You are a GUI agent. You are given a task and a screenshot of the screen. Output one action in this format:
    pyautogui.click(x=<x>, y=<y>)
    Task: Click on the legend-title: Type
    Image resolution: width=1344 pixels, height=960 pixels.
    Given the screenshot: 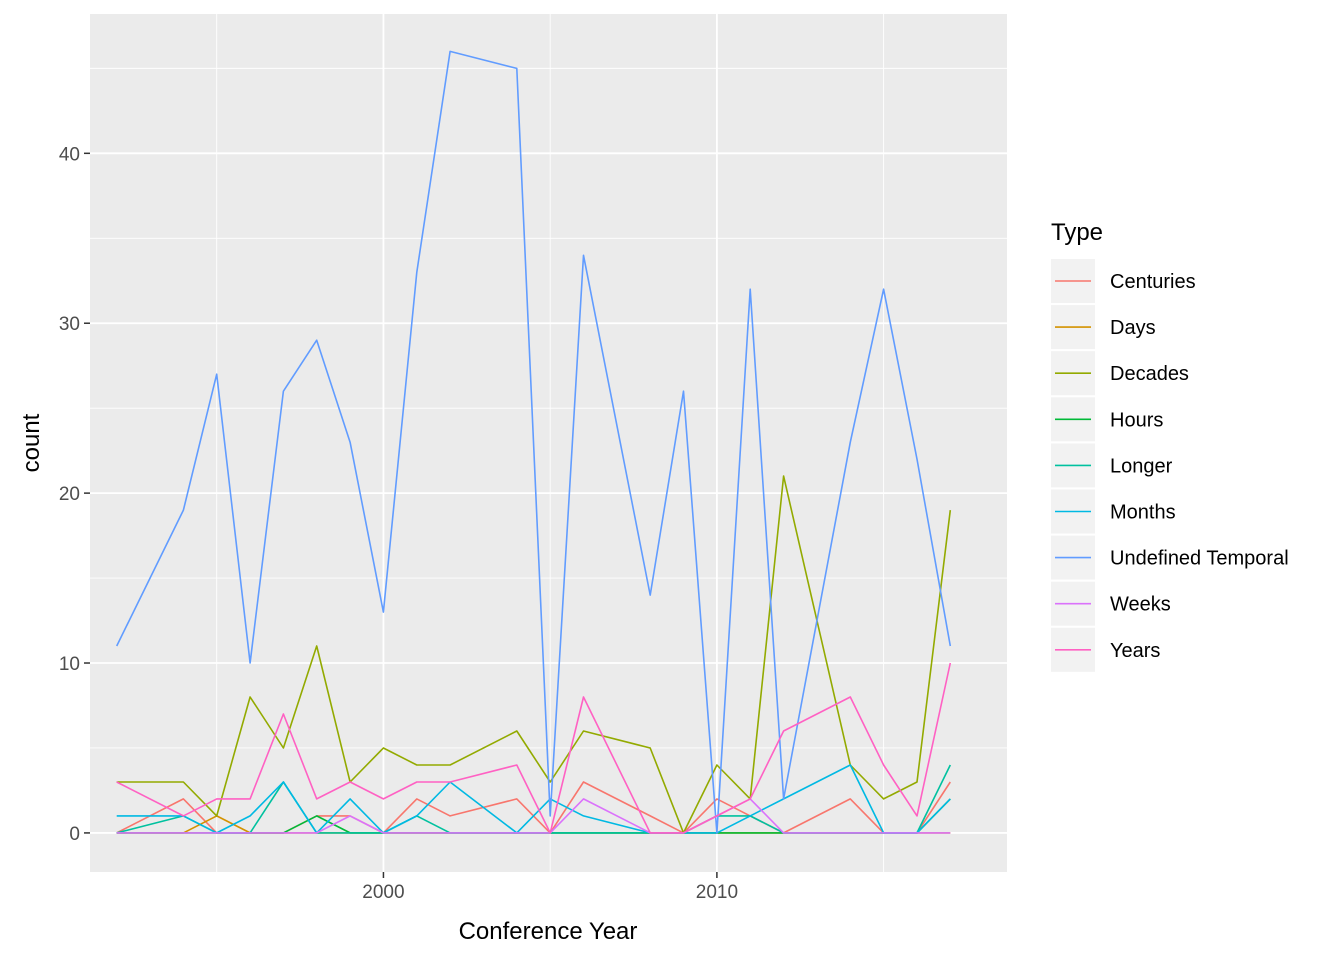 What is the action you would take?
    pyautogui.click(x=1077, y=232)
    